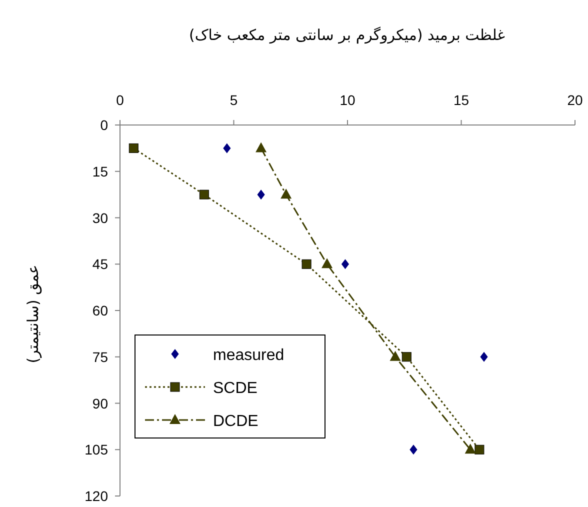  What do you see at coordinates (100, 264) in the screenshot?
I see `y-tick-label: 45` at bounding box center [100, 264].